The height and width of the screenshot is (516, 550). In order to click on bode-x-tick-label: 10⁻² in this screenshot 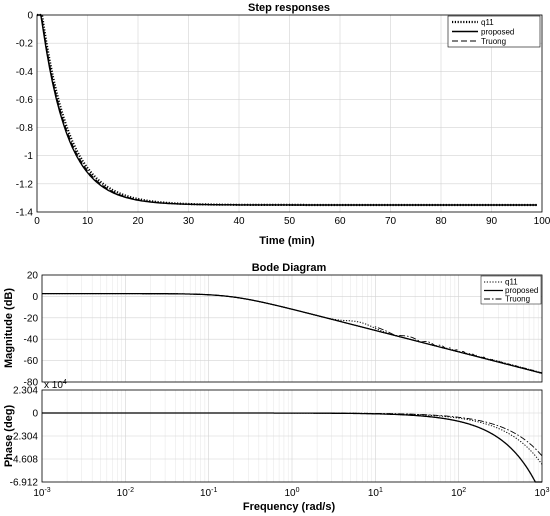, I will do `click(125, 493)`.